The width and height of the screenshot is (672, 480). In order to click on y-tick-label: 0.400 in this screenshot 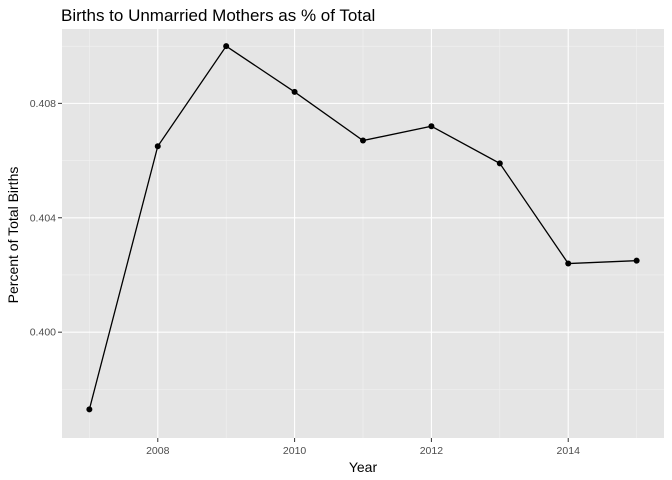, I will do `click(43, 333)`.